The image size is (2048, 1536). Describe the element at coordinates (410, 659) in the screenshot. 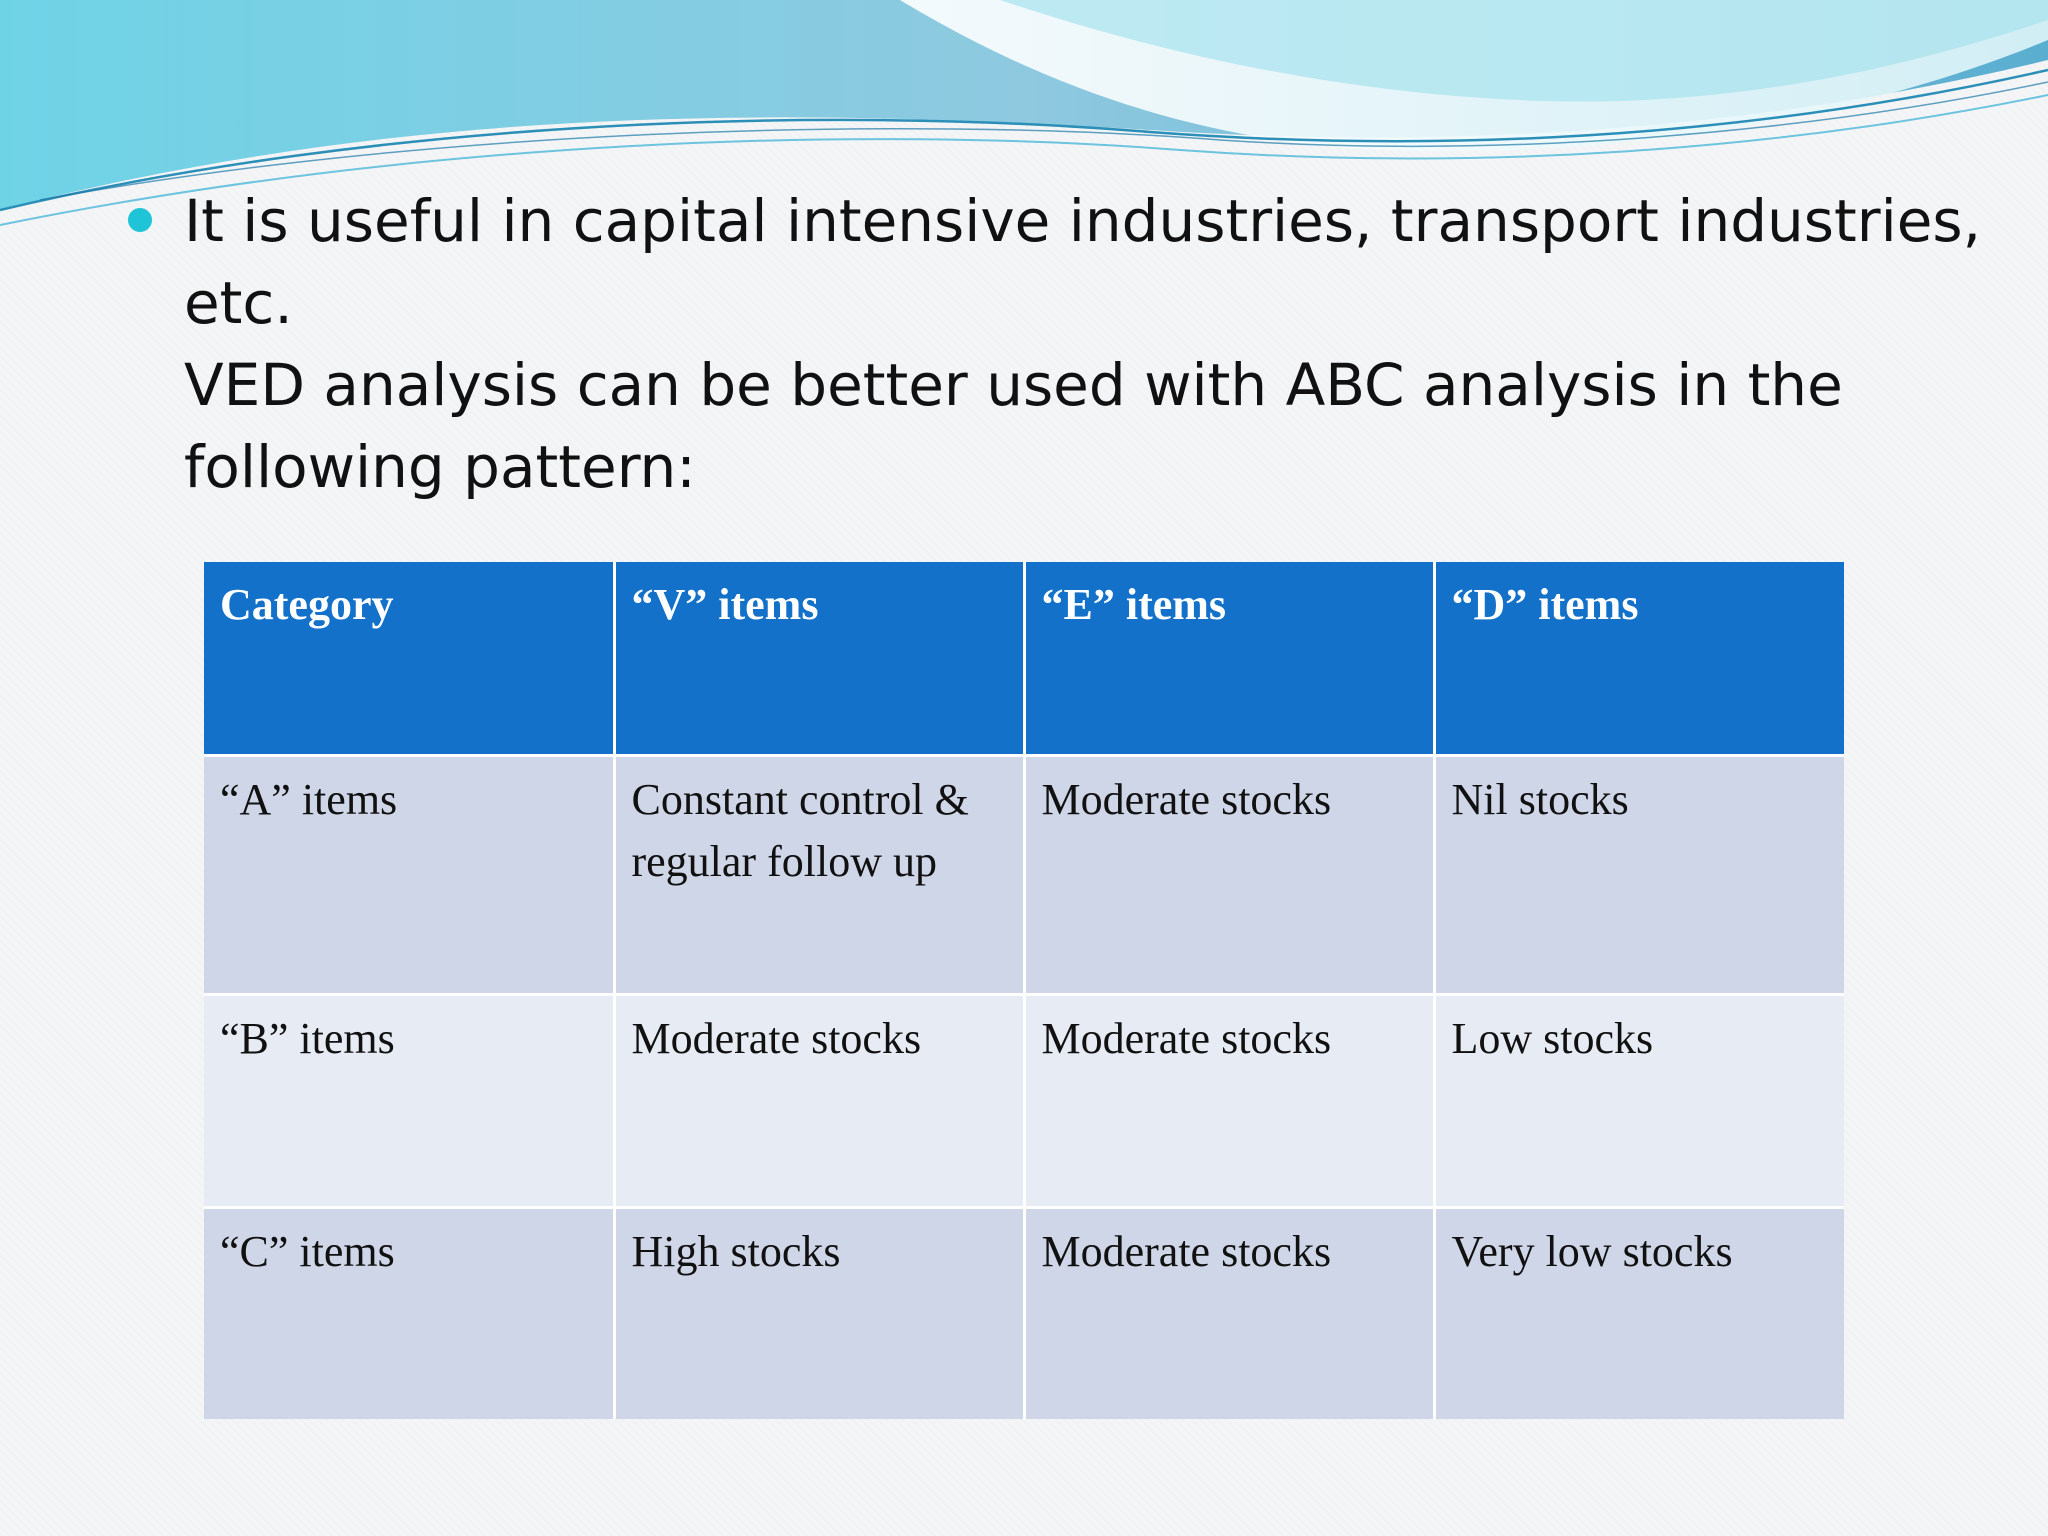

I see `header-category: Category` at that location.